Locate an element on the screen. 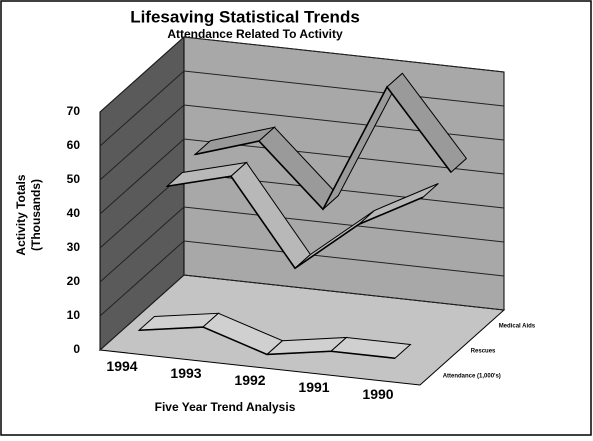 Image resolution: width=593 pixels, height=441 pixels. y-axis-title-line: Activity Totals is located at coordinates (21, 214).